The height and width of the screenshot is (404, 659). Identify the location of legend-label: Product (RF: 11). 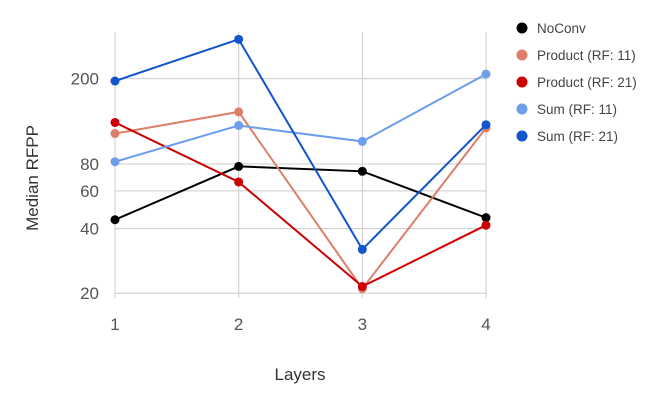
(586, 55).